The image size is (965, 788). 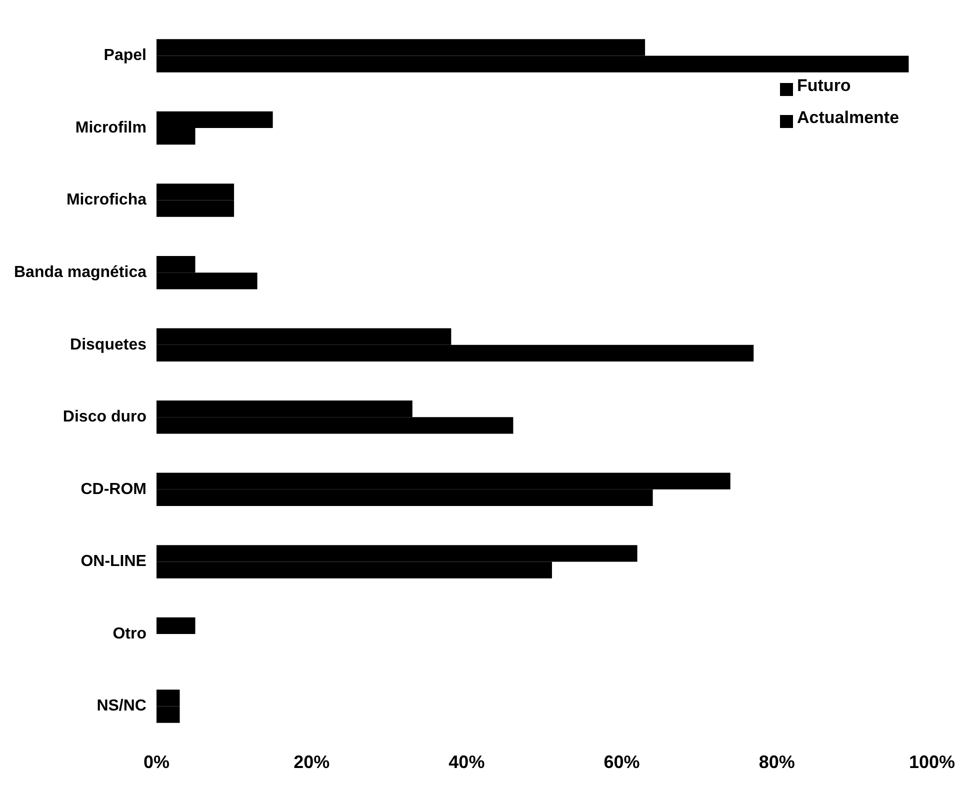 I want to click on y-tick-label: Banda magnética, so click(x=80, y=272).